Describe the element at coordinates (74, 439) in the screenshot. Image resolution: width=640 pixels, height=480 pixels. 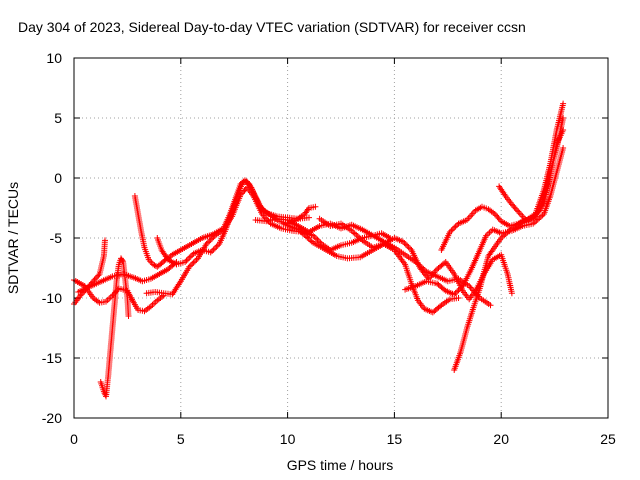
I see `x-tick-label: 0` at that location.